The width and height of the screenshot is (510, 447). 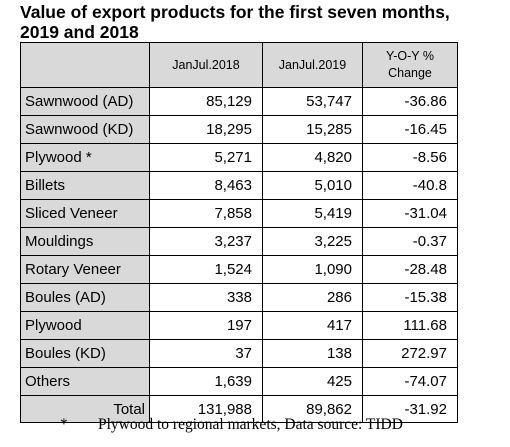 What do you see at coordinates (410, 269) in the screenshot?
I see `cell-change: -28.48` at bounding box center [410, 269].